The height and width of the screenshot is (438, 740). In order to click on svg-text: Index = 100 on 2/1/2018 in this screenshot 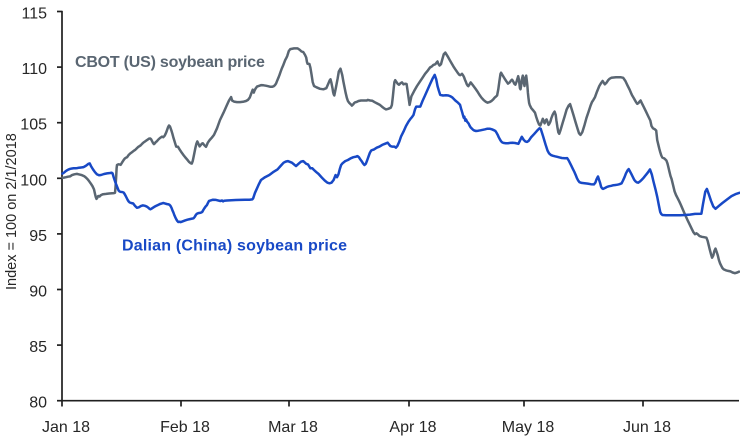, I will do `click(12, 211)`.